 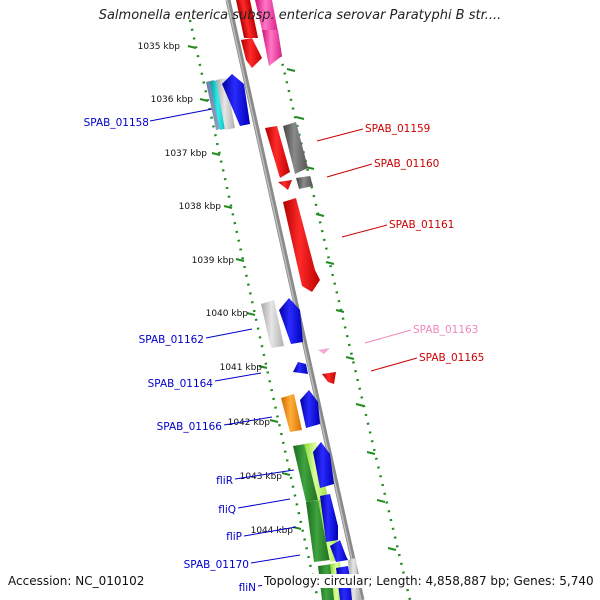 I want to click on gene-label-SPAB_01166: SPAB_01166, so click(x=190, y=427).